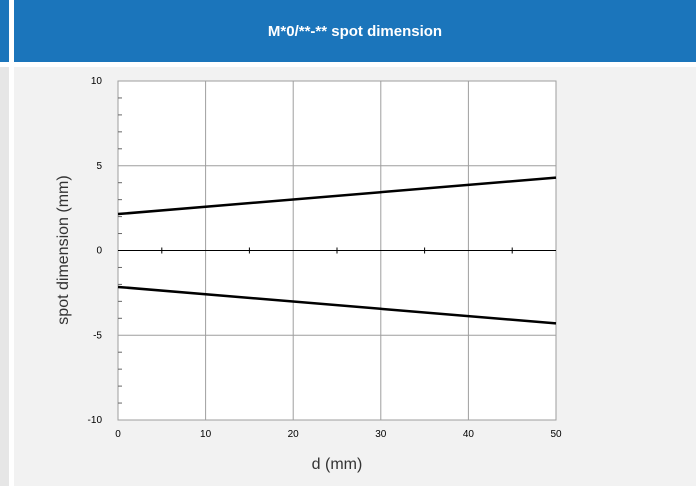 This screenshot has height=486, width=696. I want to click on left-accent-strip, so click(4, 31).